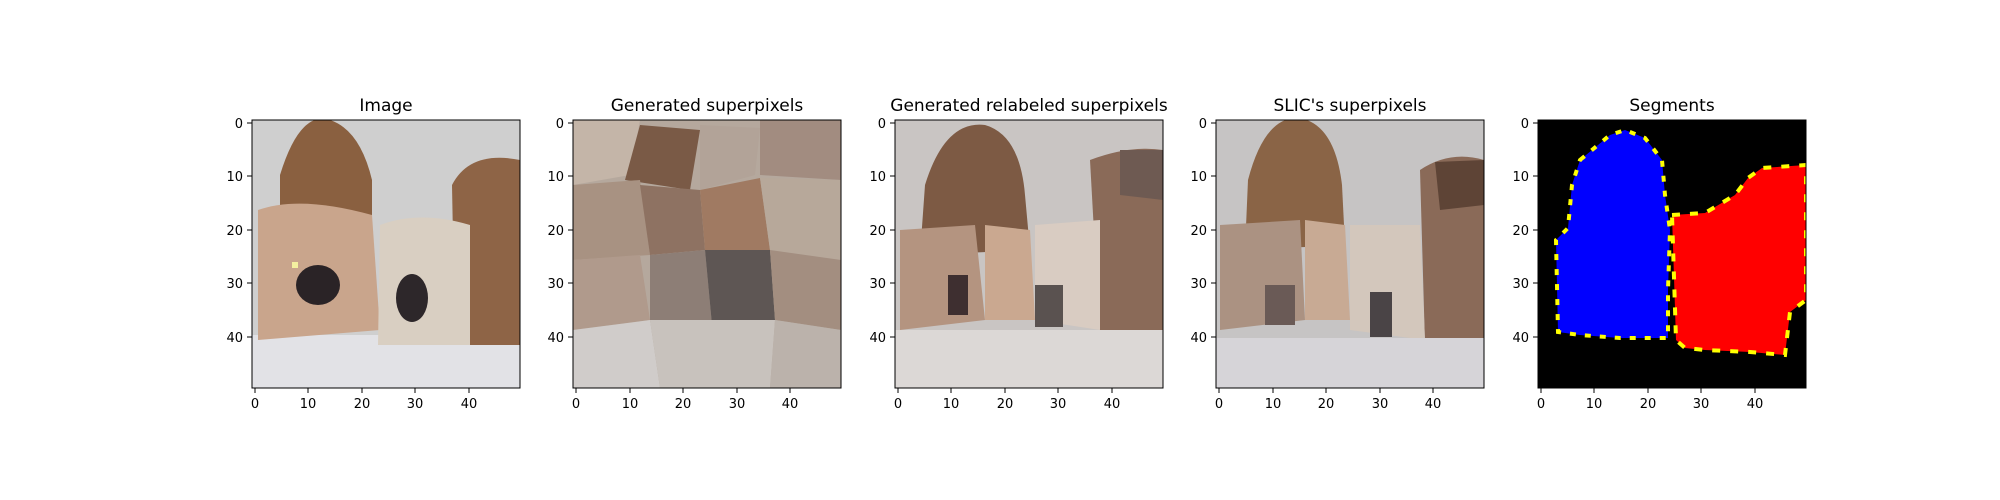 Image resolution: width=2000 pixels, height=500 pixels. I want to click on segment-right, so click(1737, 260).